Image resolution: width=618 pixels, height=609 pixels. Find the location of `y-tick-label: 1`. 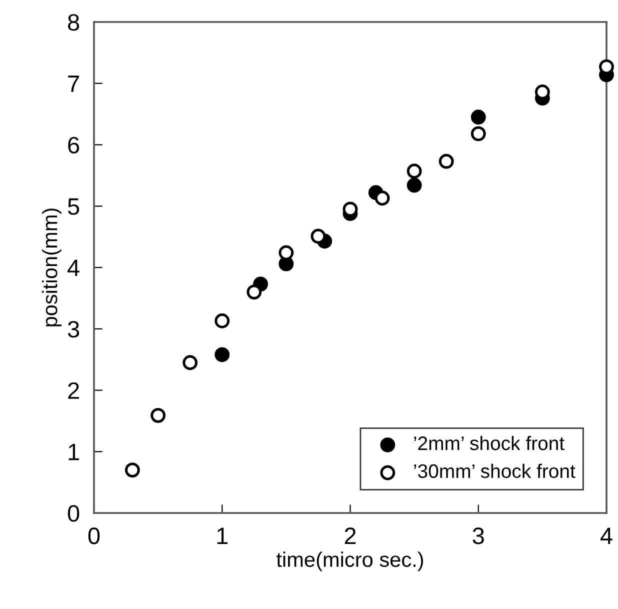

y-tick-label: 1 is located at coordinates (73, 452).